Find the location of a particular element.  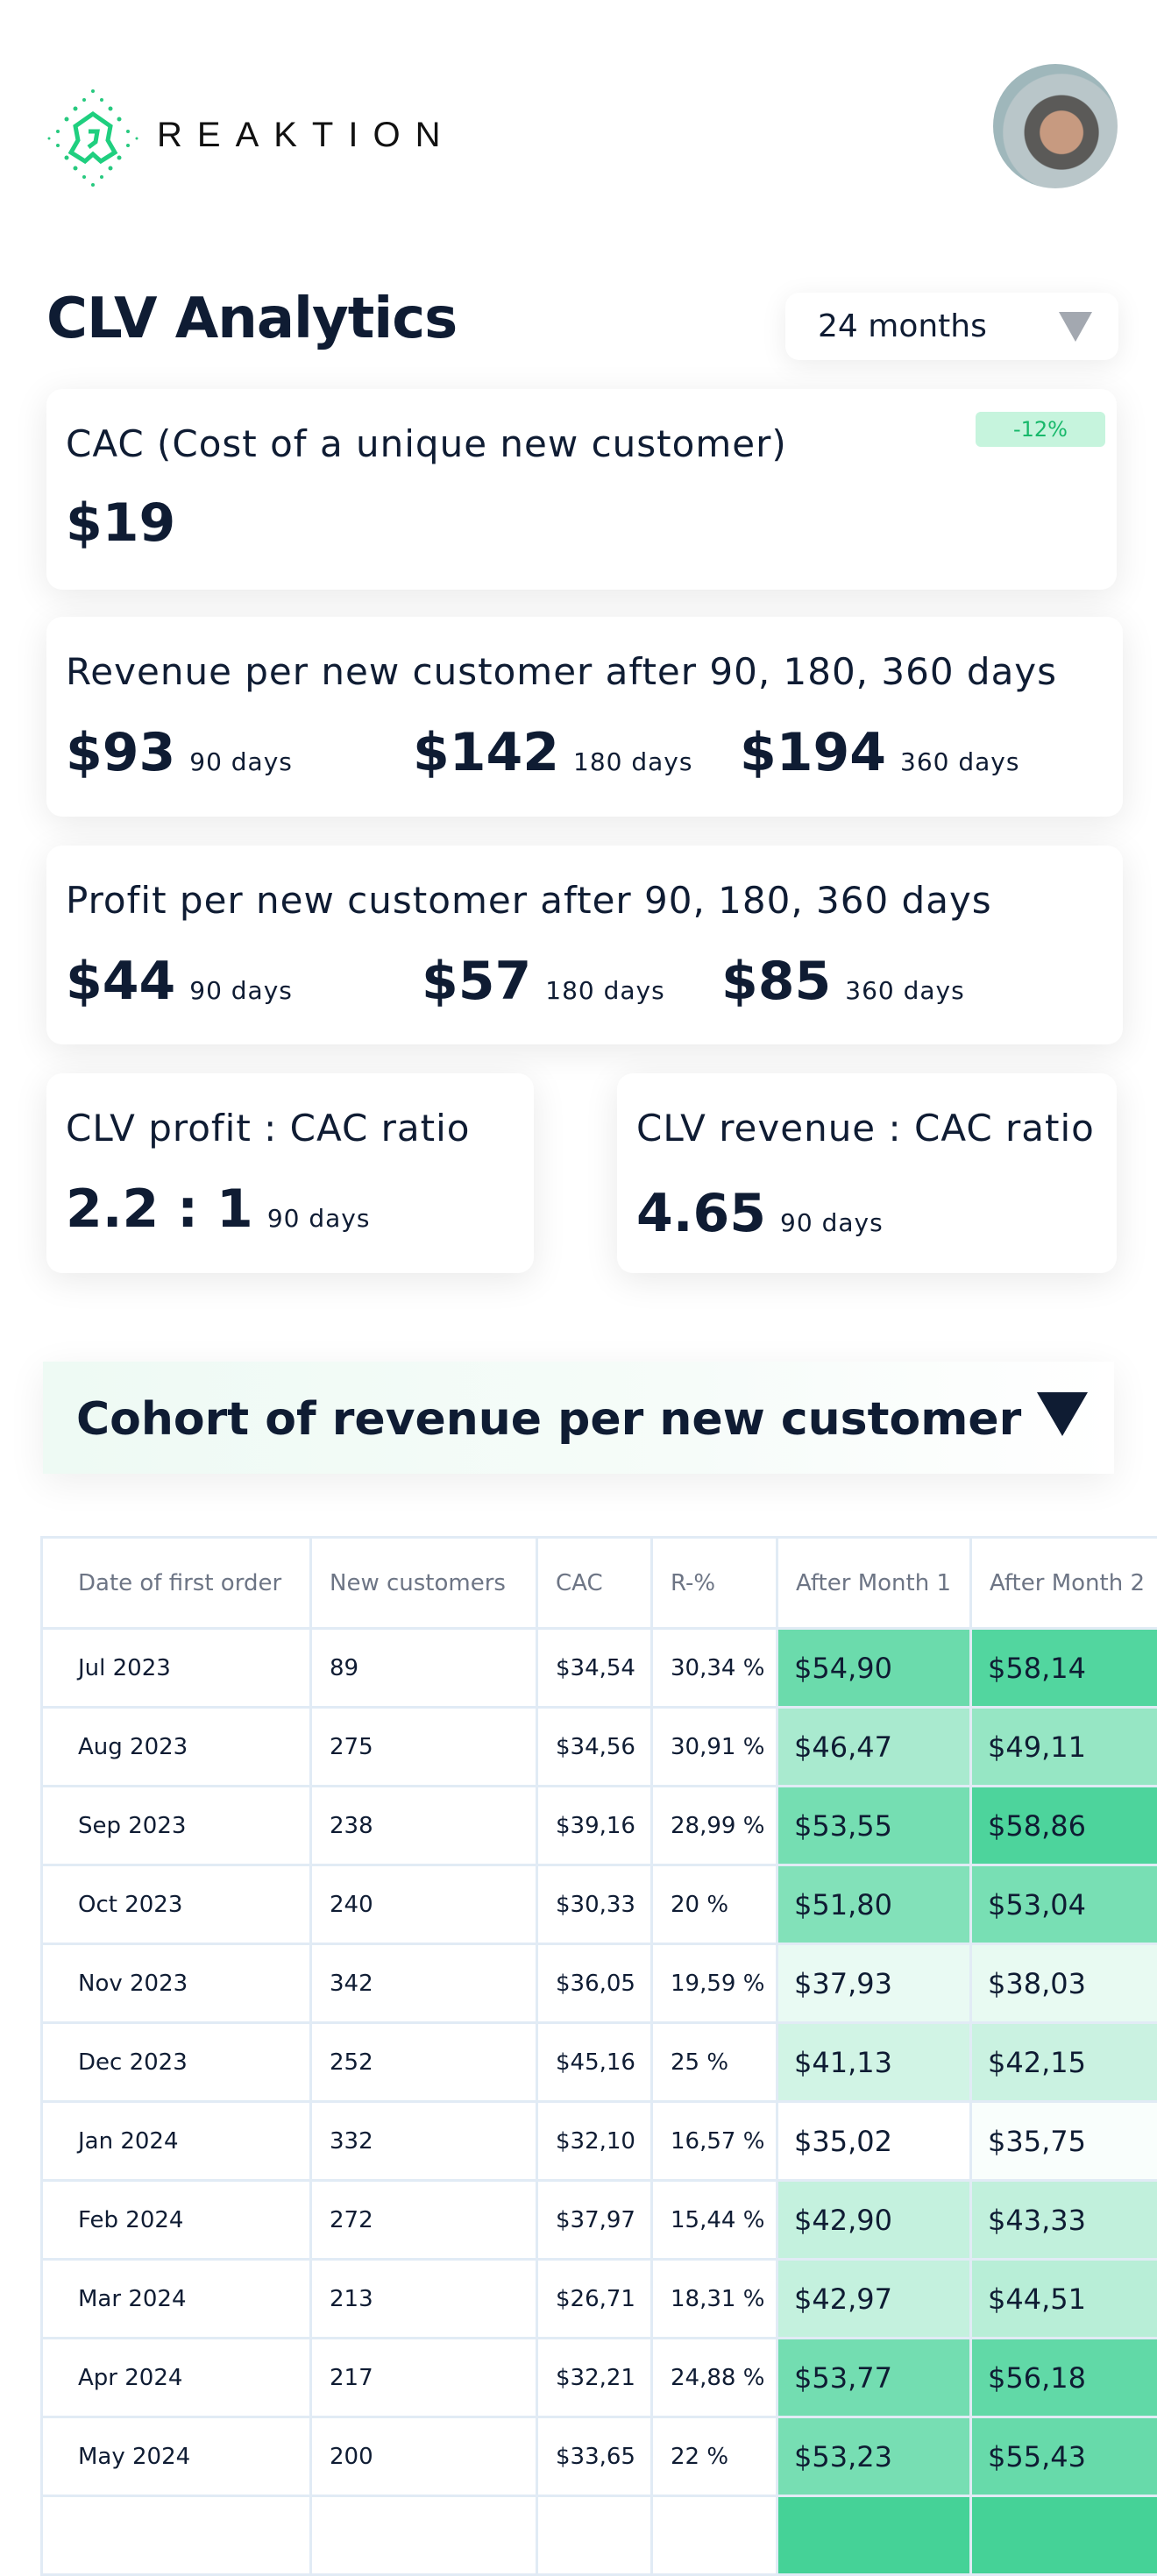

table-cell: $55,43 is located at coordinates (1064, 2456).